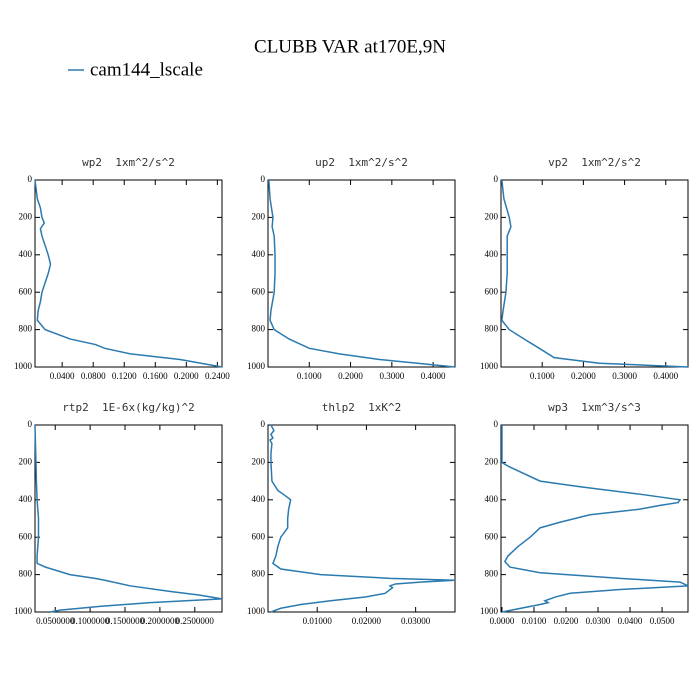 The image size is (700, 700). I want to click on x-tick-label: 0.1000000, so click(90, 621).